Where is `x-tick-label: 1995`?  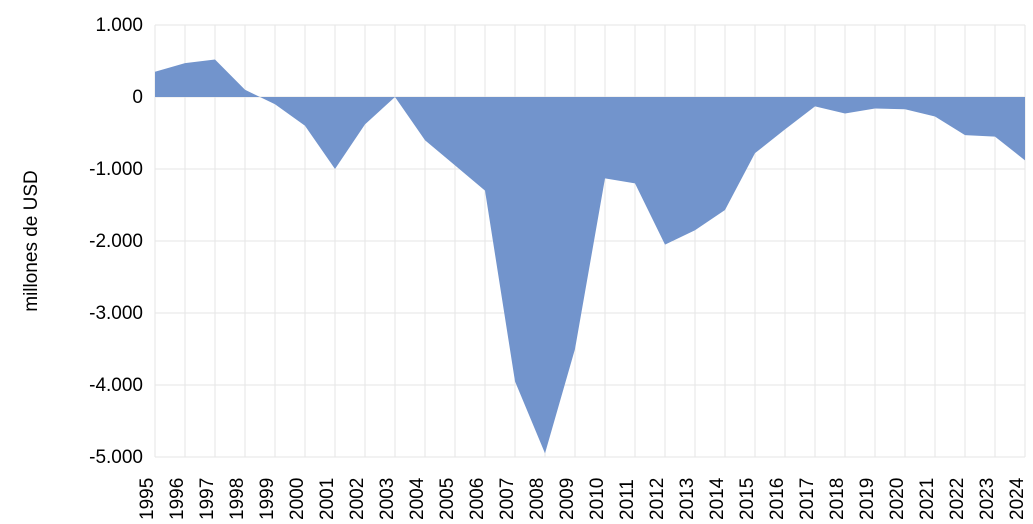 x-tick-label: 1995 is located at coordinates (147, 499).